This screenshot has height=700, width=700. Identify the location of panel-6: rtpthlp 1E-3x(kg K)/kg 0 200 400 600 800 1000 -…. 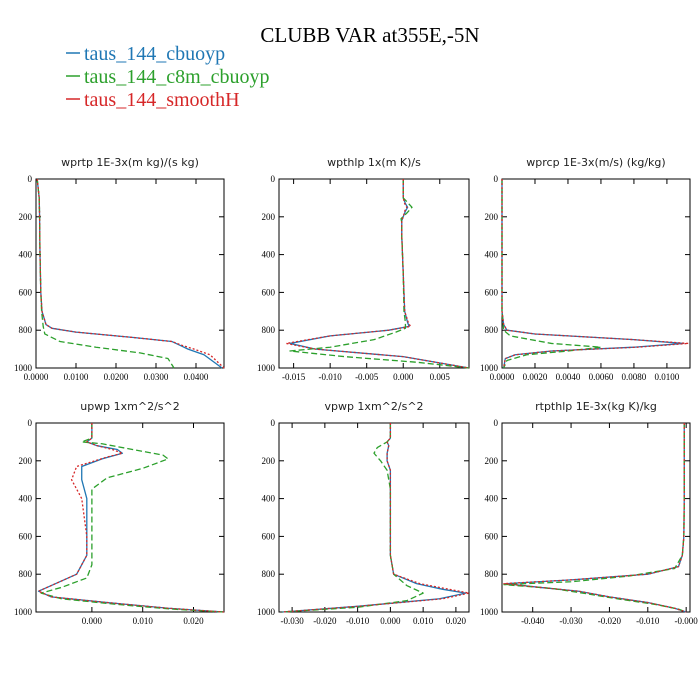
(589, 513).